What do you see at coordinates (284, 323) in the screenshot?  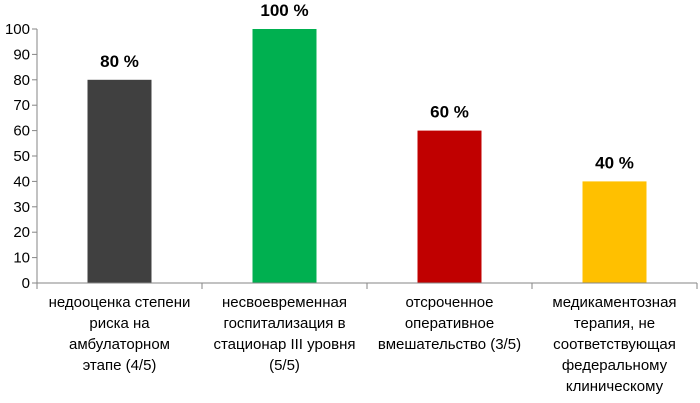 I see `x-category-label-line: госпитализация в` at bounding box center [284, 323].